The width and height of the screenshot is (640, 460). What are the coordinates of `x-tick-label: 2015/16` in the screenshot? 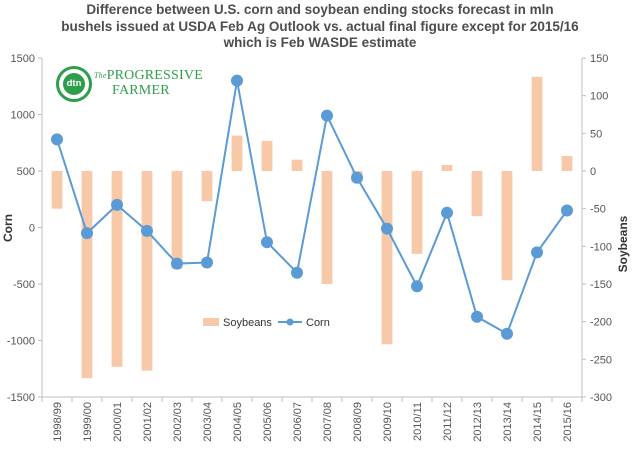 It's located at (568, 422).